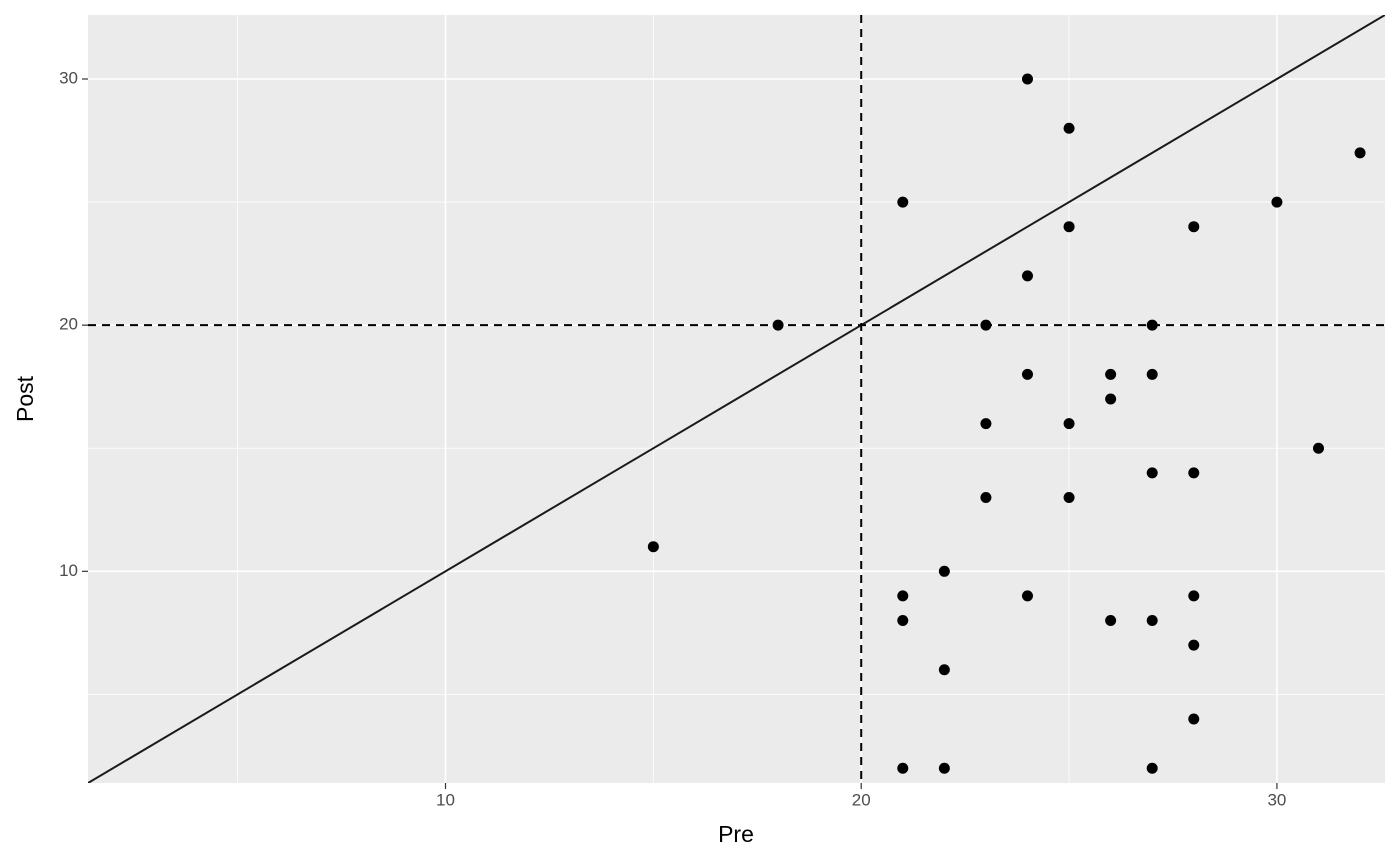 This screenshot has width=1400, height=866. What do you see at coordinates (68, 77) in the screenshot?
I see `y-tick-label: 30` at bounding box center [68, 77].